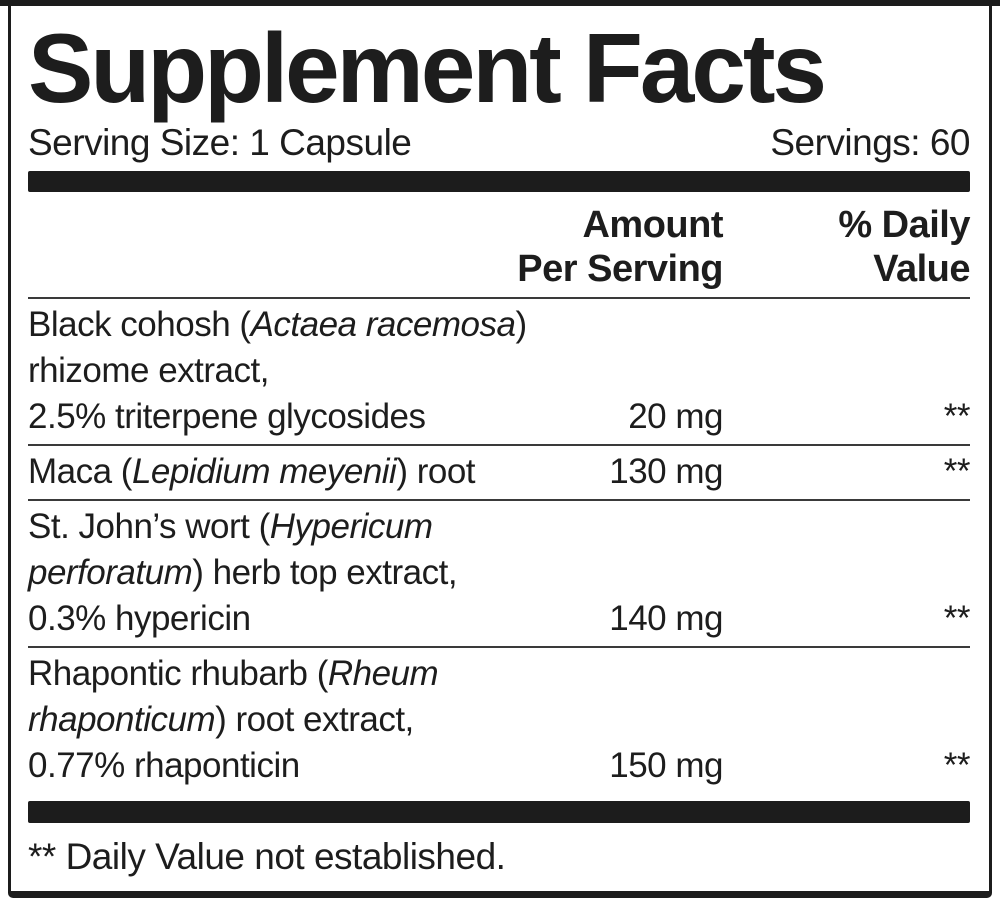 This screenshot has height=903, width=1000. I want to click on ingredient-latin-name: perforatum, so click(110, 573).